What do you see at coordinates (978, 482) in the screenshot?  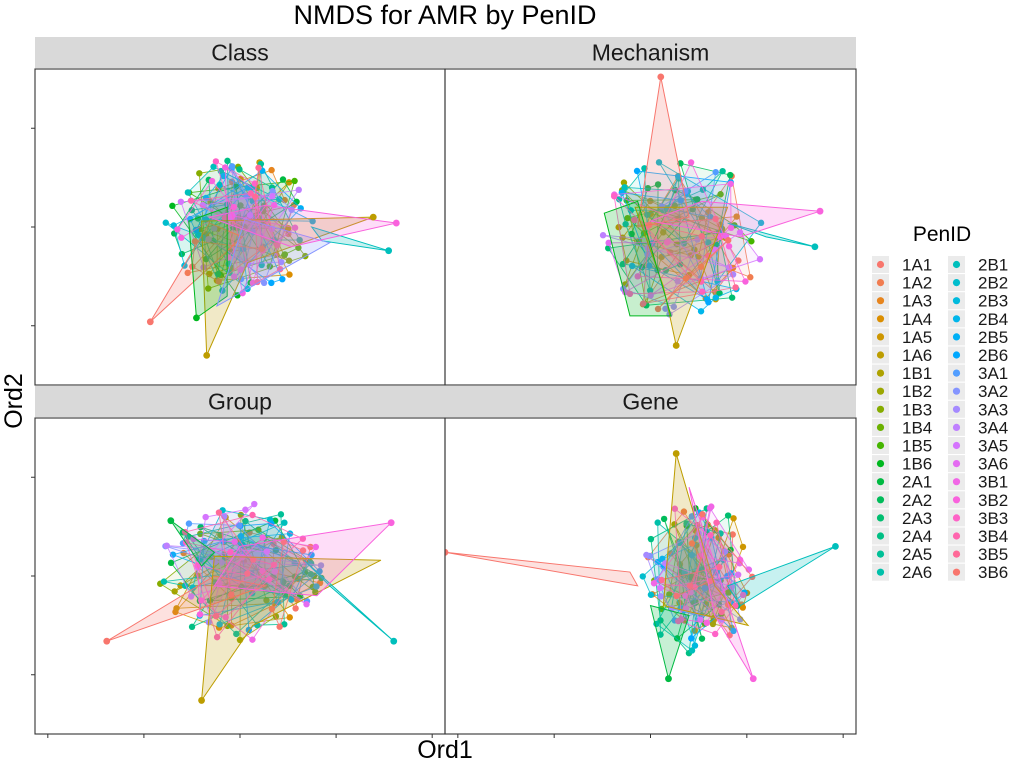 I see `legend-item-3B1: 3B1` at bounding box center [978, 482].